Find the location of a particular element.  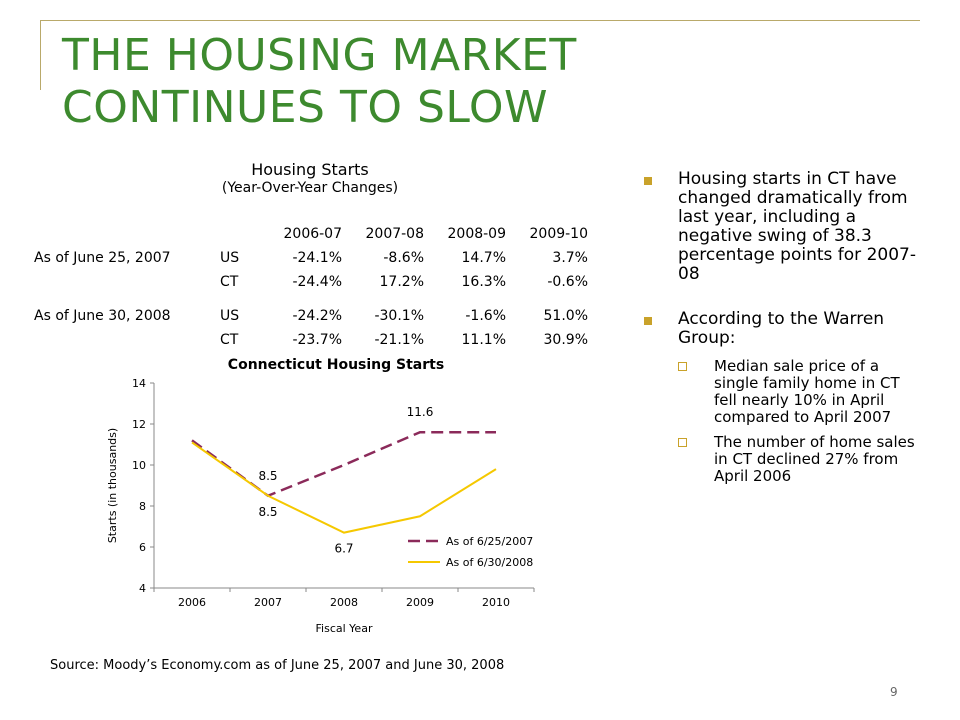

bullet-text: According to the Warren Group: is located at coordinates (781, 328).